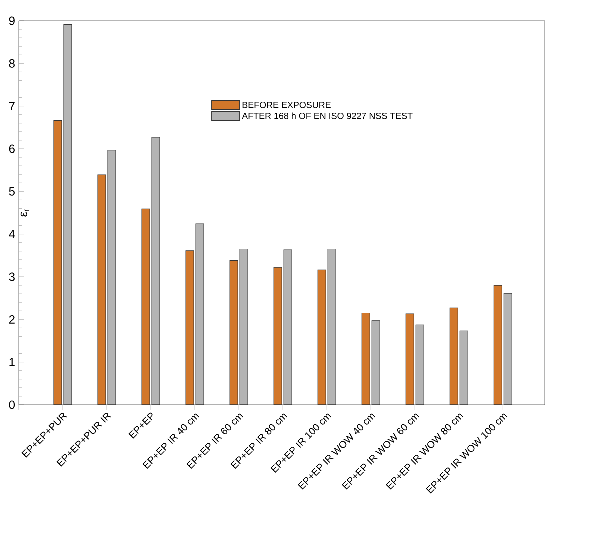 This screenshot has height=537, width=589. I want to click on y-tick-label: 5, so click(12, 191).